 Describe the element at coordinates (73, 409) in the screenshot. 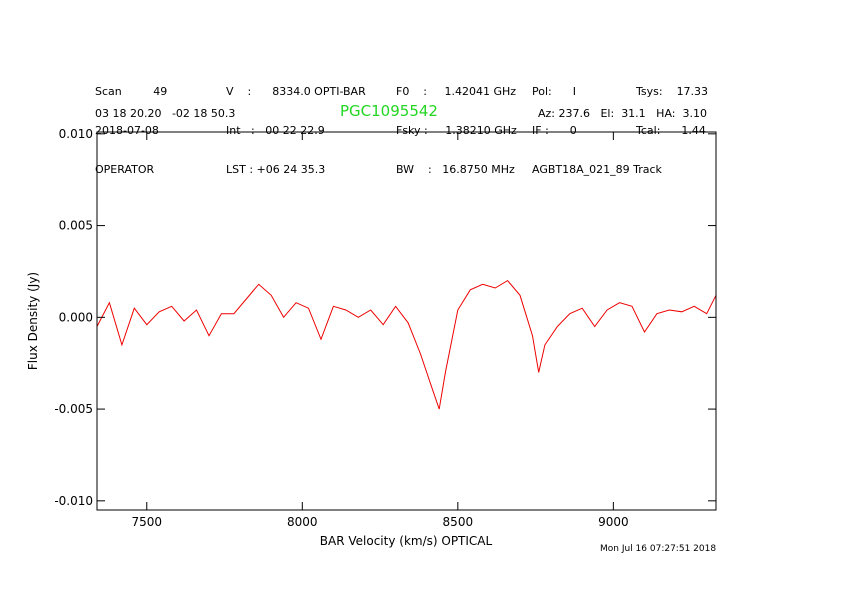

I see `y-tick-label: -0.005` at that location.